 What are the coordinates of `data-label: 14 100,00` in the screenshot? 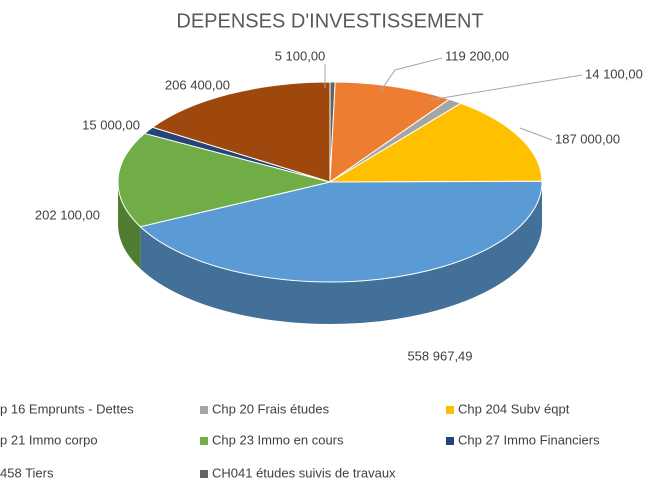 It's located at (614, 73).